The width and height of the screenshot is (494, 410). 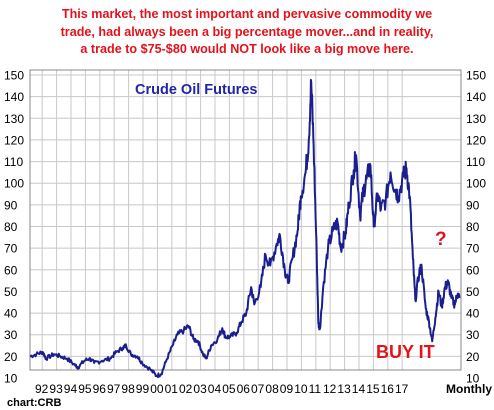 I want to click on y-tick-label-right: 110, so click(x=475, y=162).